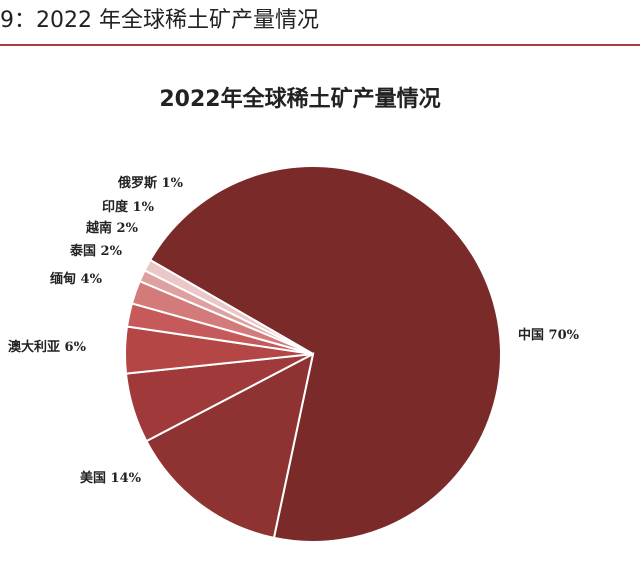 The height and width of the screenshot is (580, 640). What do you see at coordinates (47, 347) in the screenshot?
I see `slice-label-2: 澳大利亚 6%` at bounding box center [47, 347].